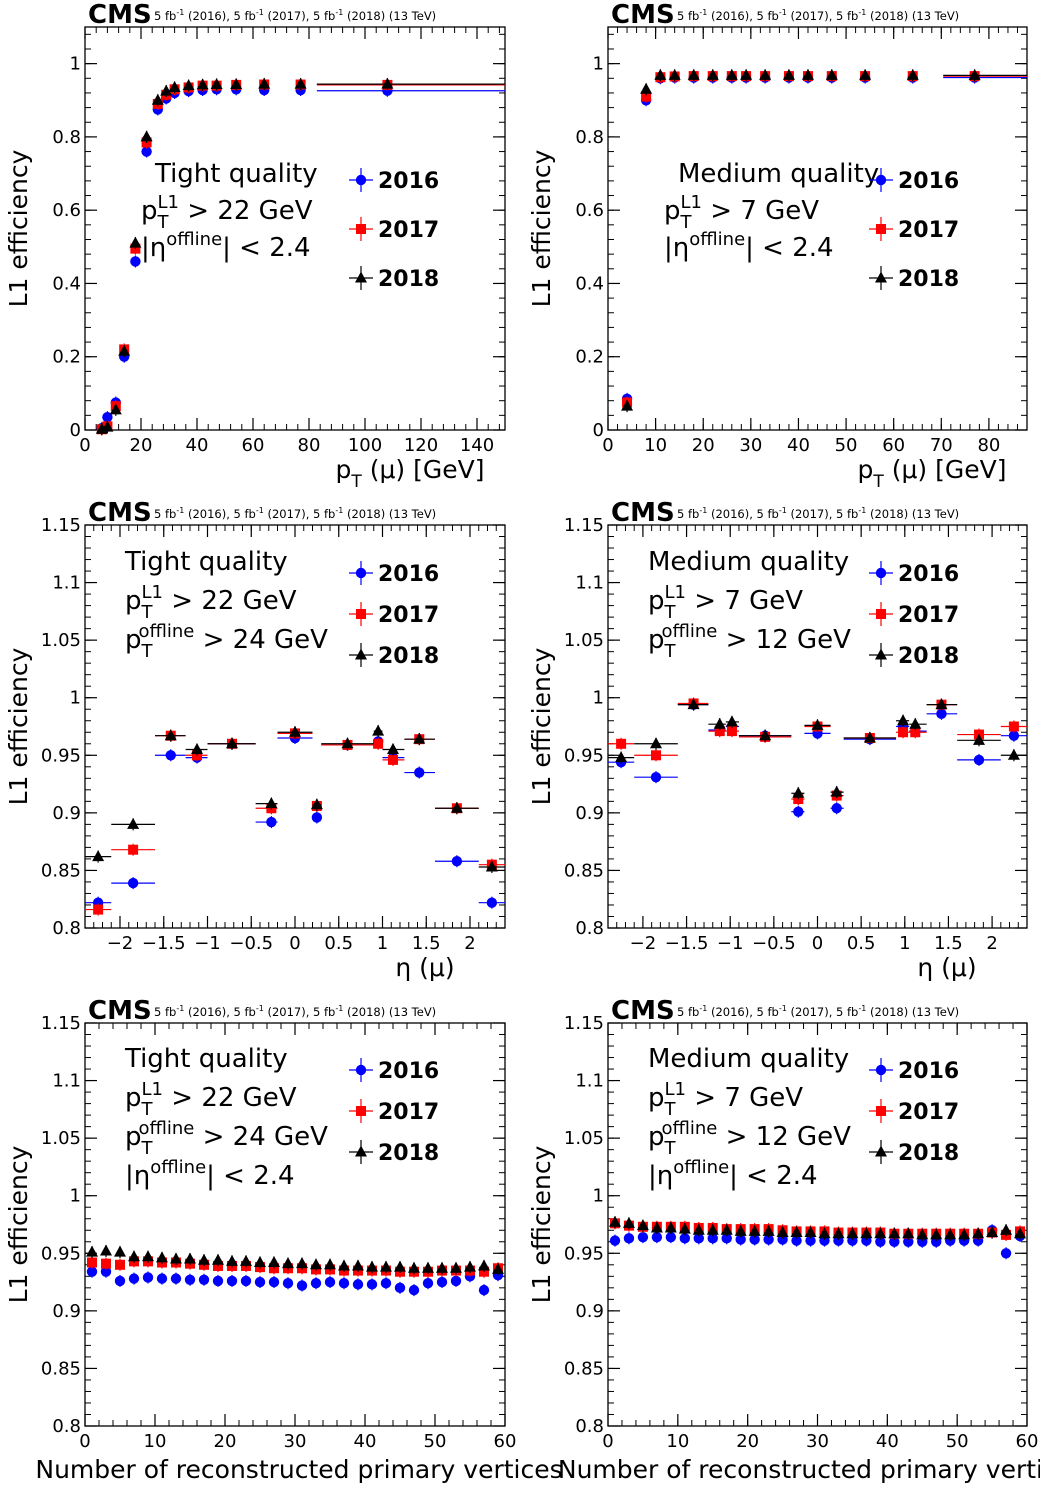 The image size is (1040, 1485). I want to click on legend-entry: 2016, so click(914, 1071).